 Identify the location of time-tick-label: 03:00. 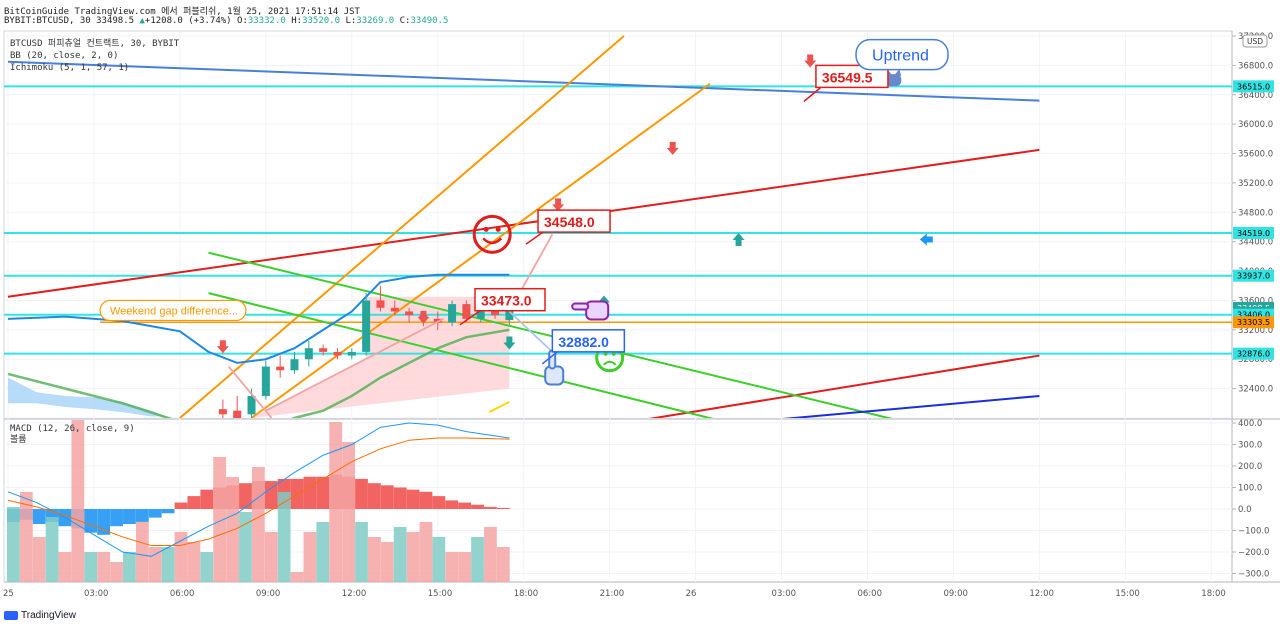
(784, 594).